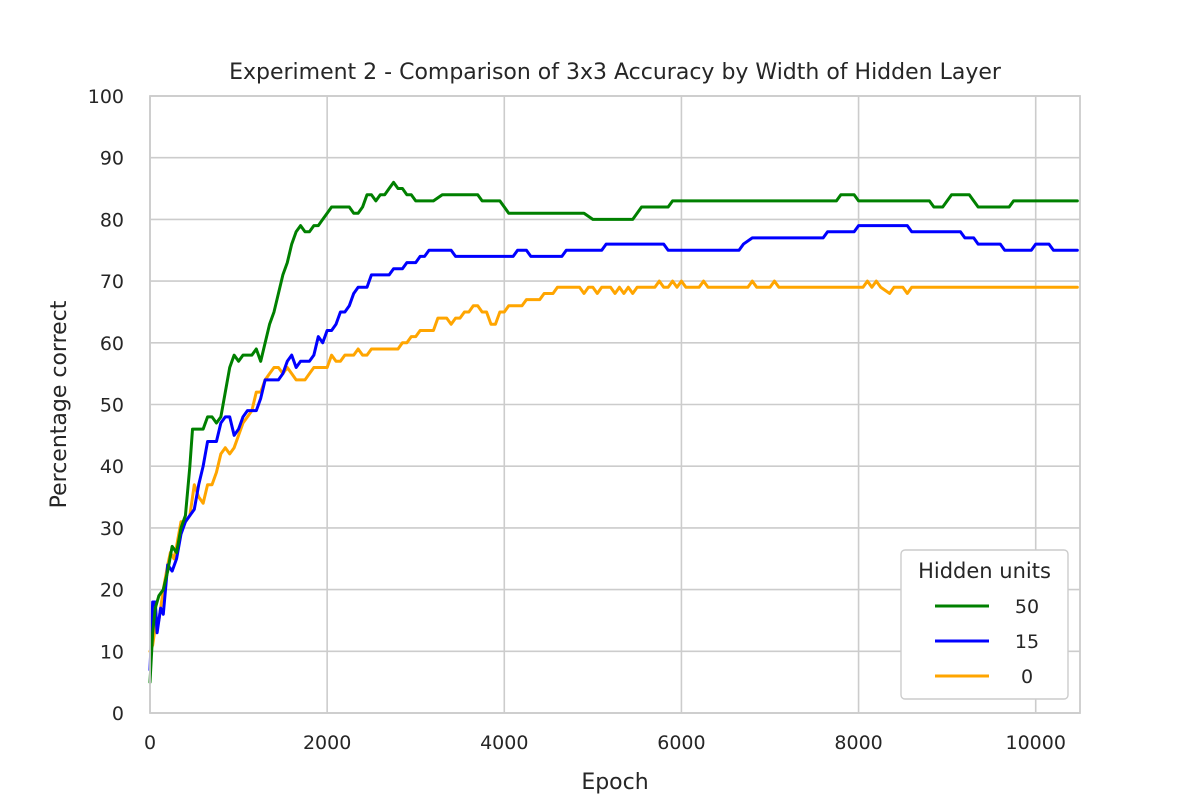 The width and height of the screenshot is (1200, 800). What do you see at coordinates (614, 782) in the screenshot?
I see `x-axis-title: Epoch` at bounding box center [614, 782].